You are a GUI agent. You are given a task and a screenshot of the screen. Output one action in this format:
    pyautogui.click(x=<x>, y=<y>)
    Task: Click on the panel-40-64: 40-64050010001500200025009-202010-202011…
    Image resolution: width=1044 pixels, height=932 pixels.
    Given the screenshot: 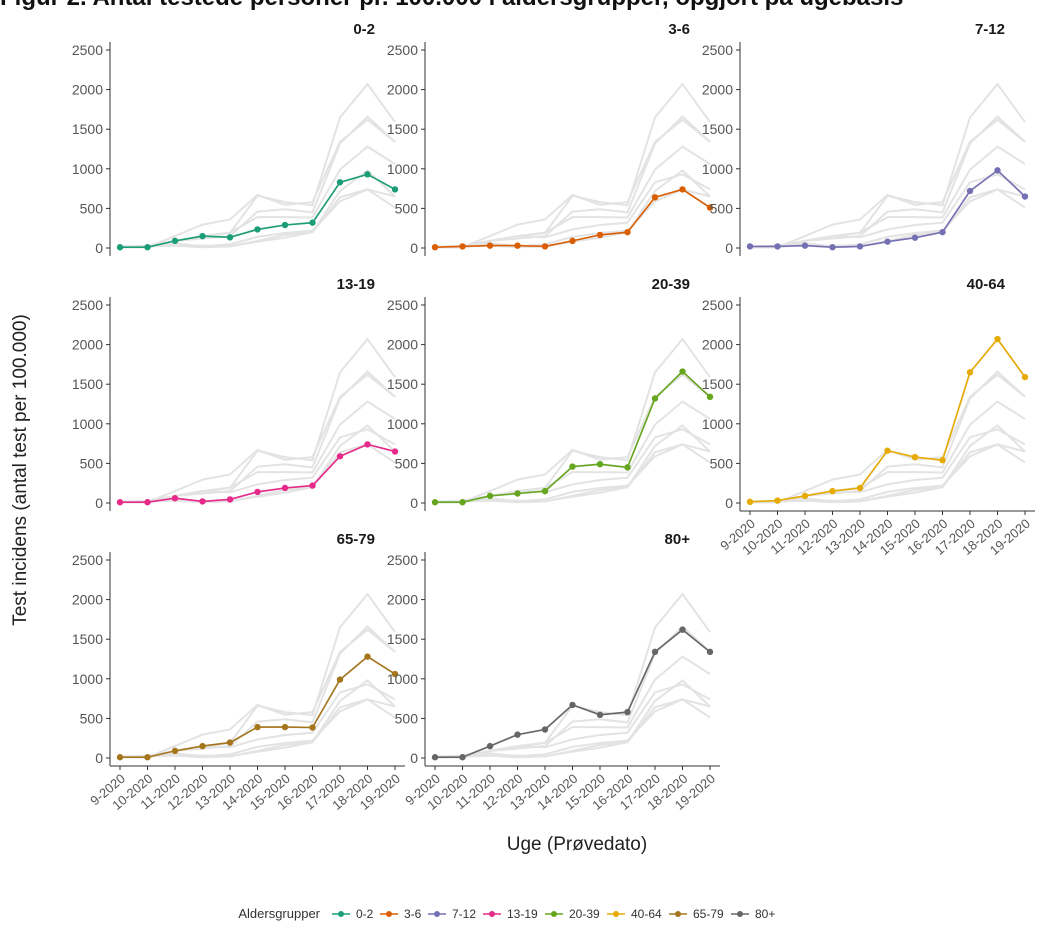 What is the action you would take?
    pyautogui.click(x=868, y=417)
    